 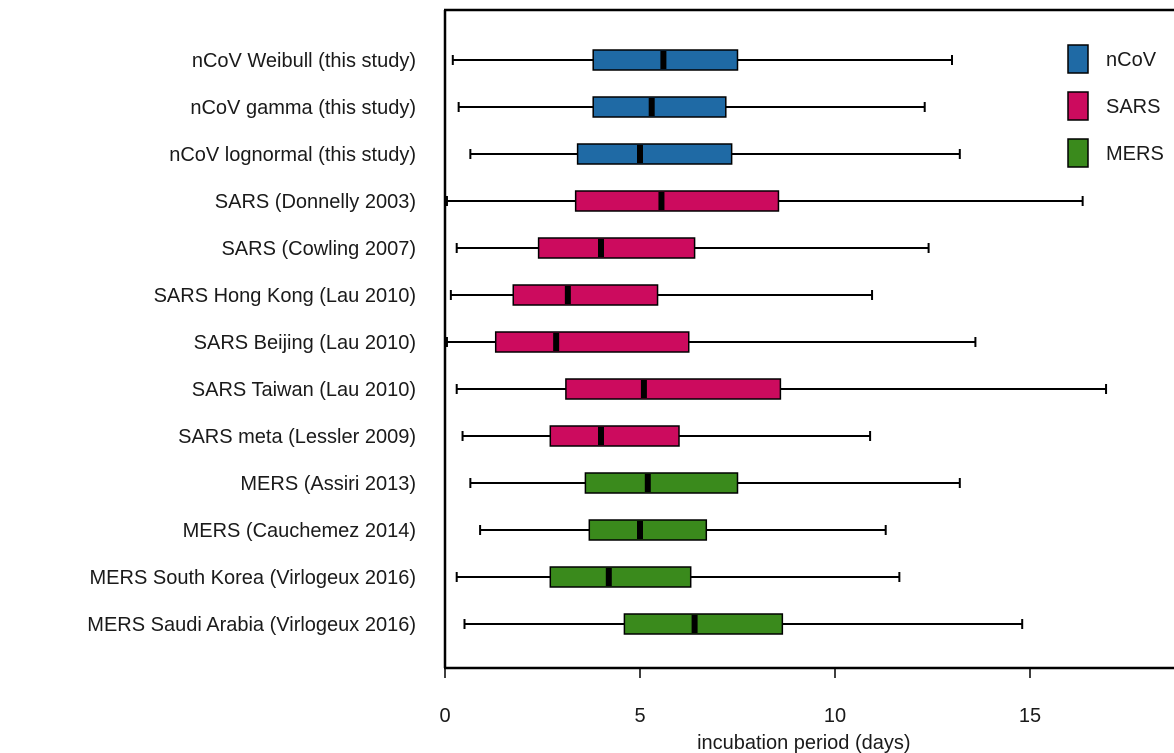 What do you see at coordinates (303, 108) in the screenshot?
I see `y-category-label: nCoV gamma (this study)` at bounding box center [303, 108].